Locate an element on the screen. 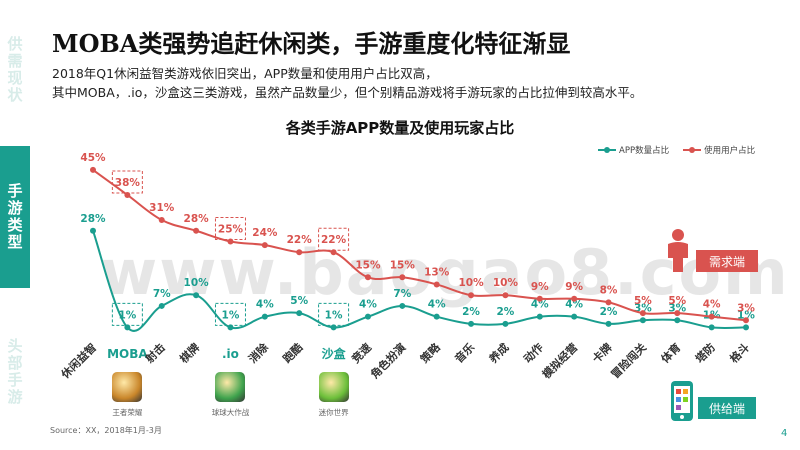  game-icon-wangzhe is located at coordinates (127, 387).